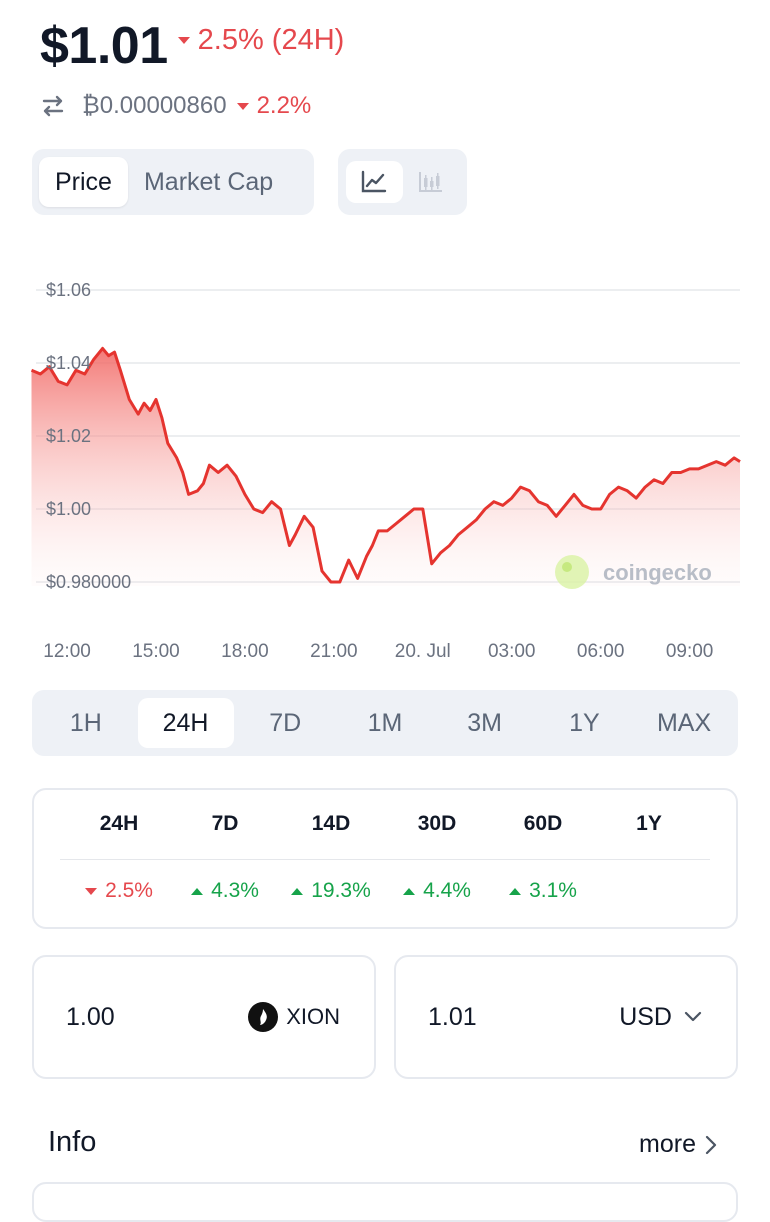 The height and width of the screenshot is (1222, 770). Describe the element at coordinates (667, 1144) in the screenshot. I see `more-label: more` at that location.